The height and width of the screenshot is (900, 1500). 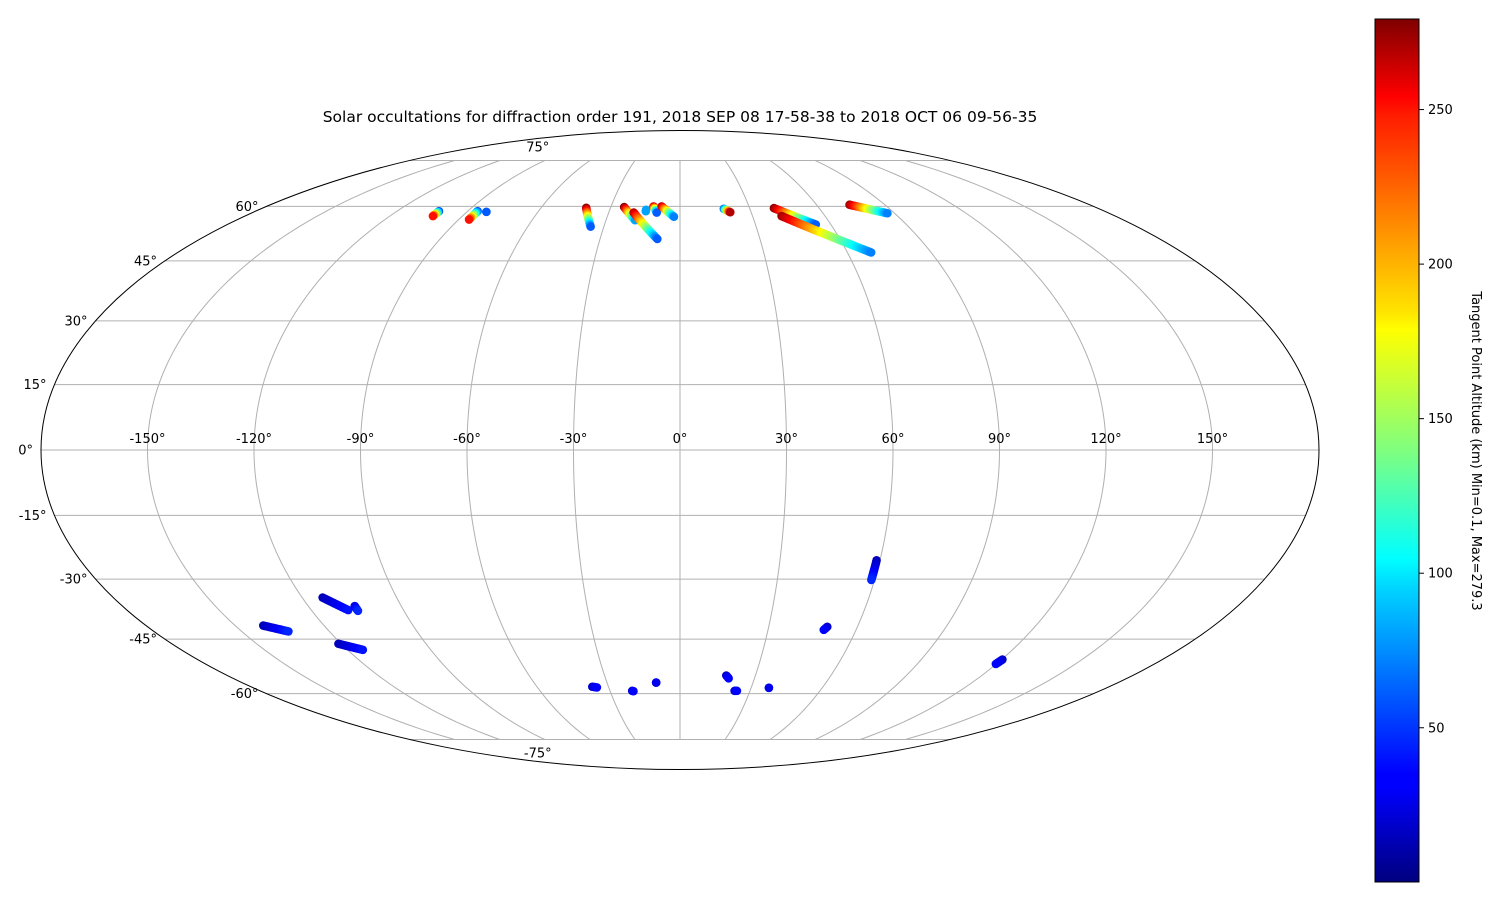 What do you see at coordinates (999, 439) in the screenshot?
I see `longitude-tick-label: 90°` at bounding box center [999, 439].